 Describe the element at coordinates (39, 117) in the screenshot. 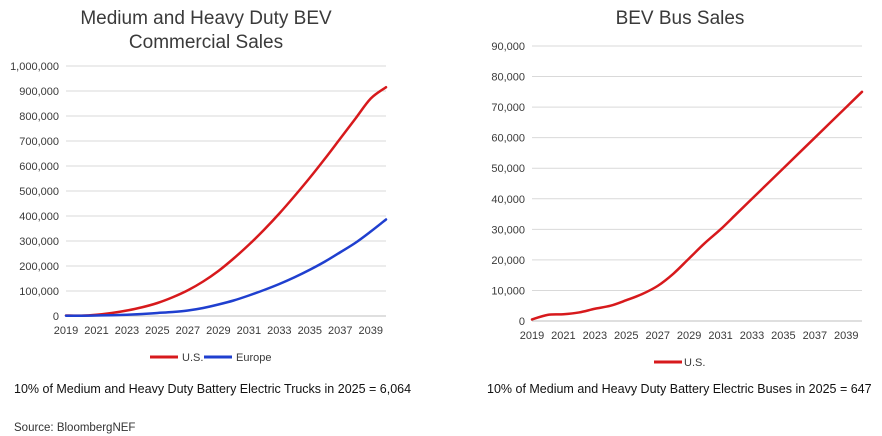

I see `trucks-y-tick-label: 800,000` at that location.